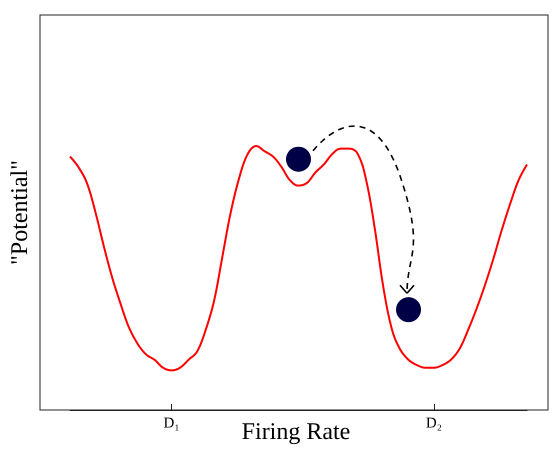  I want to click on x-axis-title: Firing Rate, so click(296, 432).